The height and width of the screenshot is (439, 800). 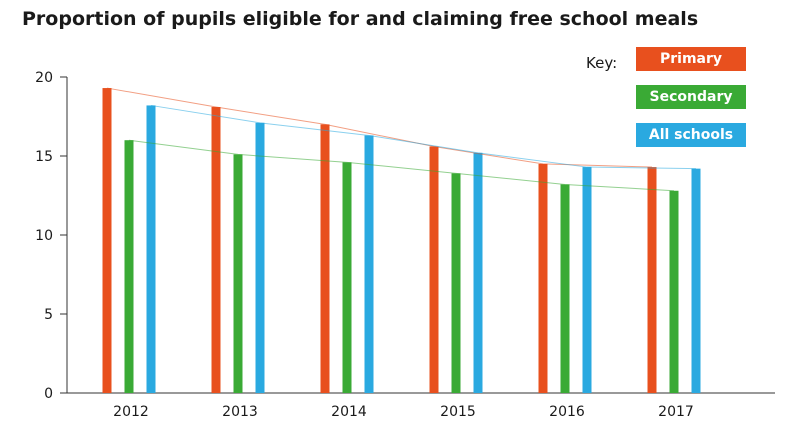 I want to click on legend-item-all-schools: All schools, so click(x=691, y=135).